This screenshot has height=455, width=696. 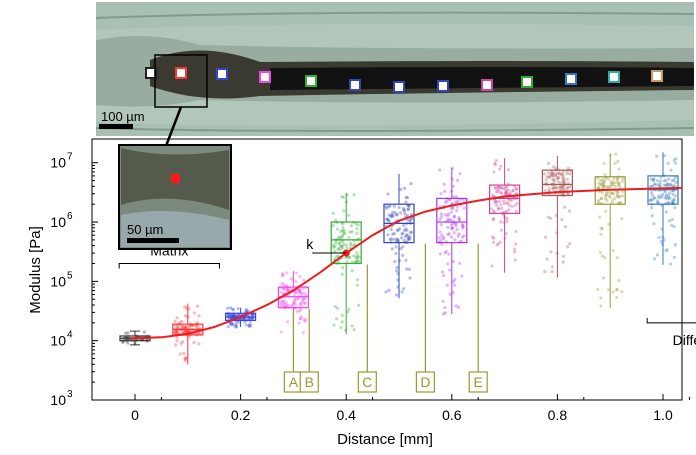 What do you see at coordinates (70, 275) in the screenshot?
I see `y-tick-exponent: 5` at bounding box center [70, 275].